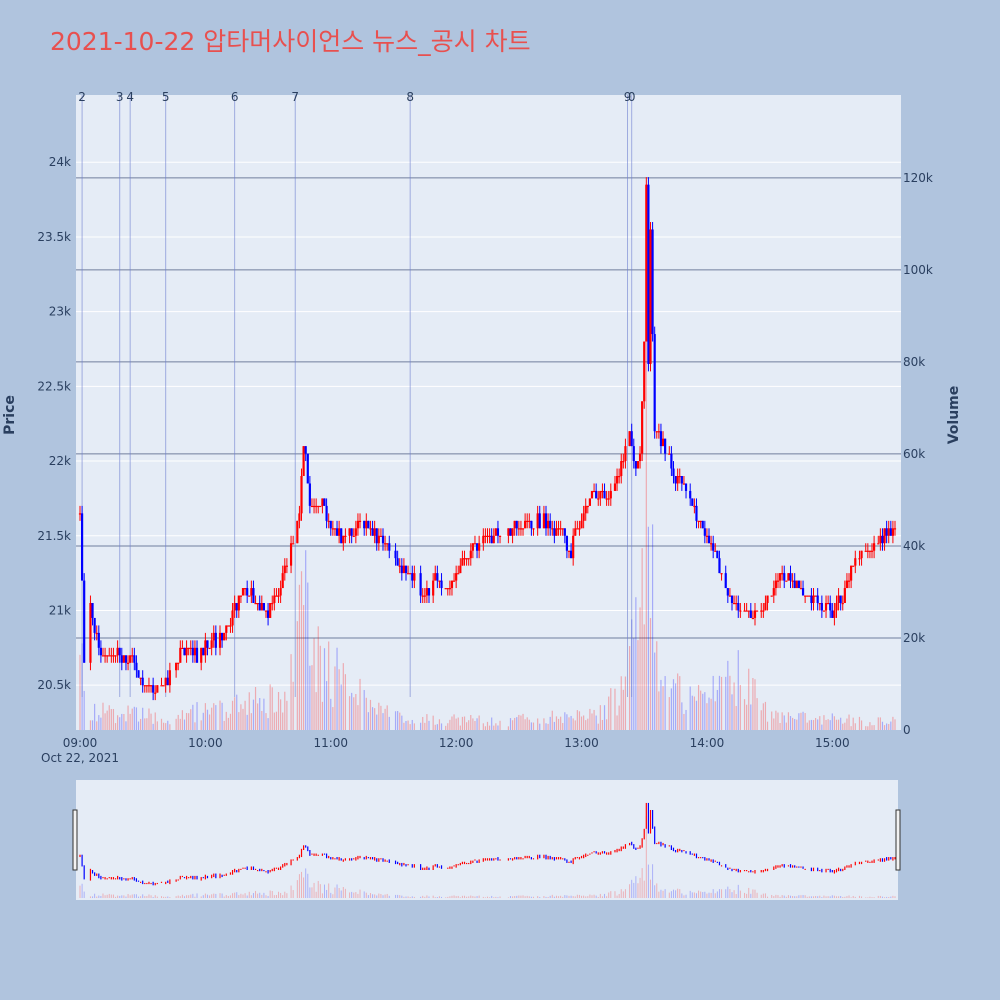 The image size is (1000, 1000). Describe the element at coordinates (581, 743) in the screenshot. I see `time-tick-label: 13:00` at that location.